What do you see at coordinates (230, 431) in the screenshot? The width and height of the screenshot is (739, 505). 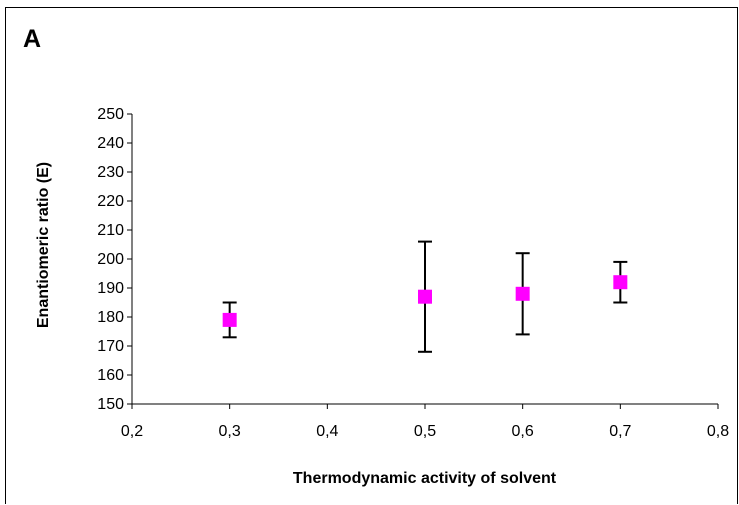 I see `x-tick-label: 0,3` at bounding box center [230, 431].